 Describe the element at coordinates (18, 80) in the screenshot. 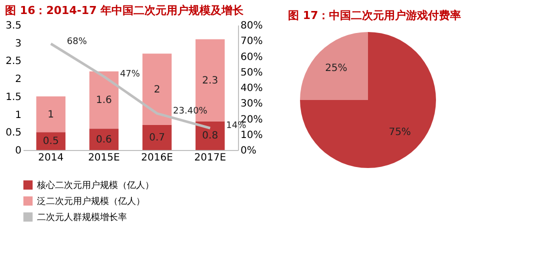

I see `y-tick-label: 2` at that location.